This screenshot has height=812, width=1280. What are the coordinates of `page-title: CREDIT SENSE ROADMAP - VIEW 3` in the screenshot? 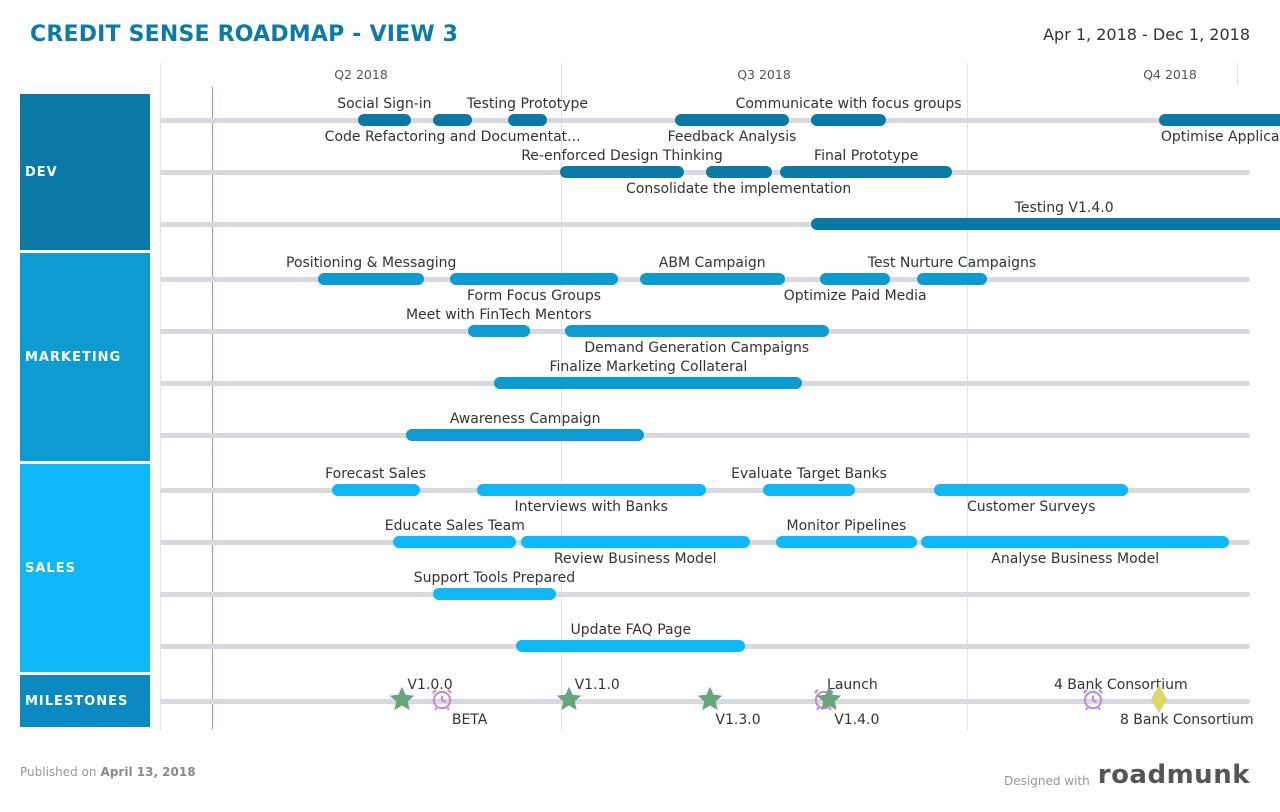 It's located at (244, 34).